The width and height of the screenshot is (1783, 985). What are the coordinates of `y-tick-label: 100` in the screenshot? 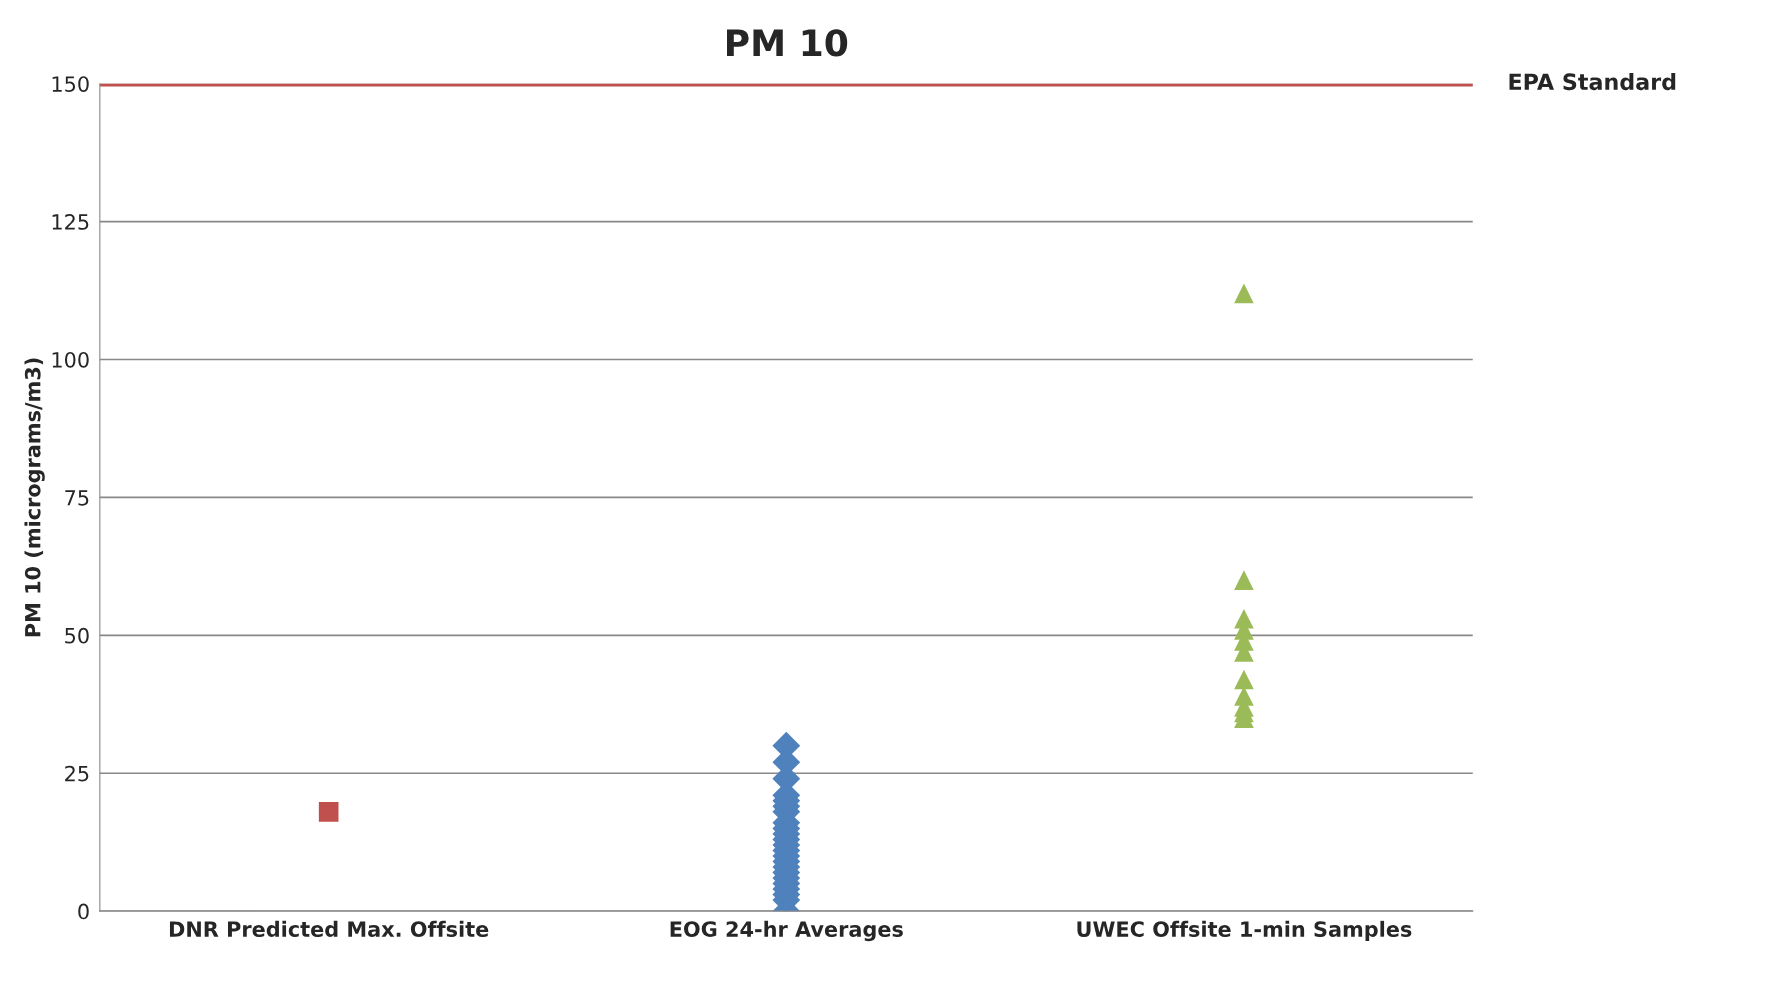 It's located at (70, 359).